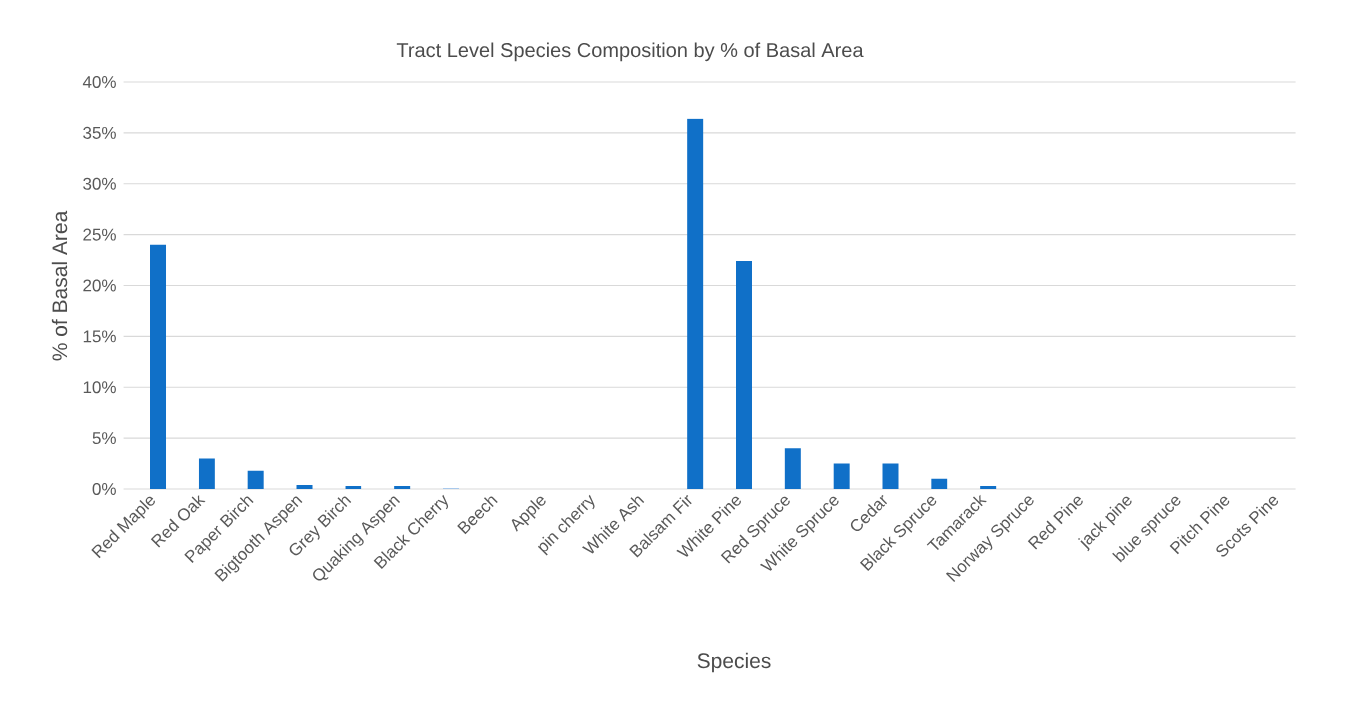  I want to click on y-tick-label: 40%, so click(99, 82).